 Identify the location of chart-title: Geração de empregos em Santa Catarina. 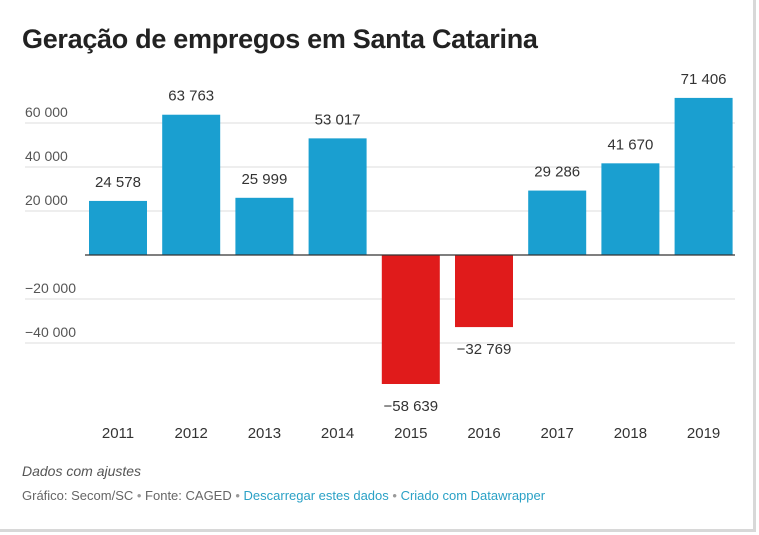
(280, 39).